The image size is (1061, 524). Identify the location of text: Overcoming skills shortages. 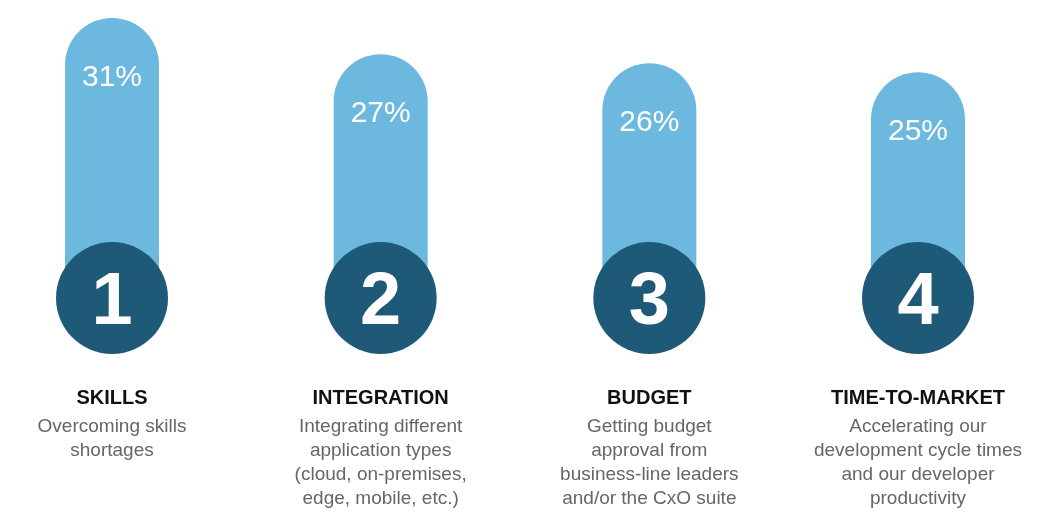
(112, 437).